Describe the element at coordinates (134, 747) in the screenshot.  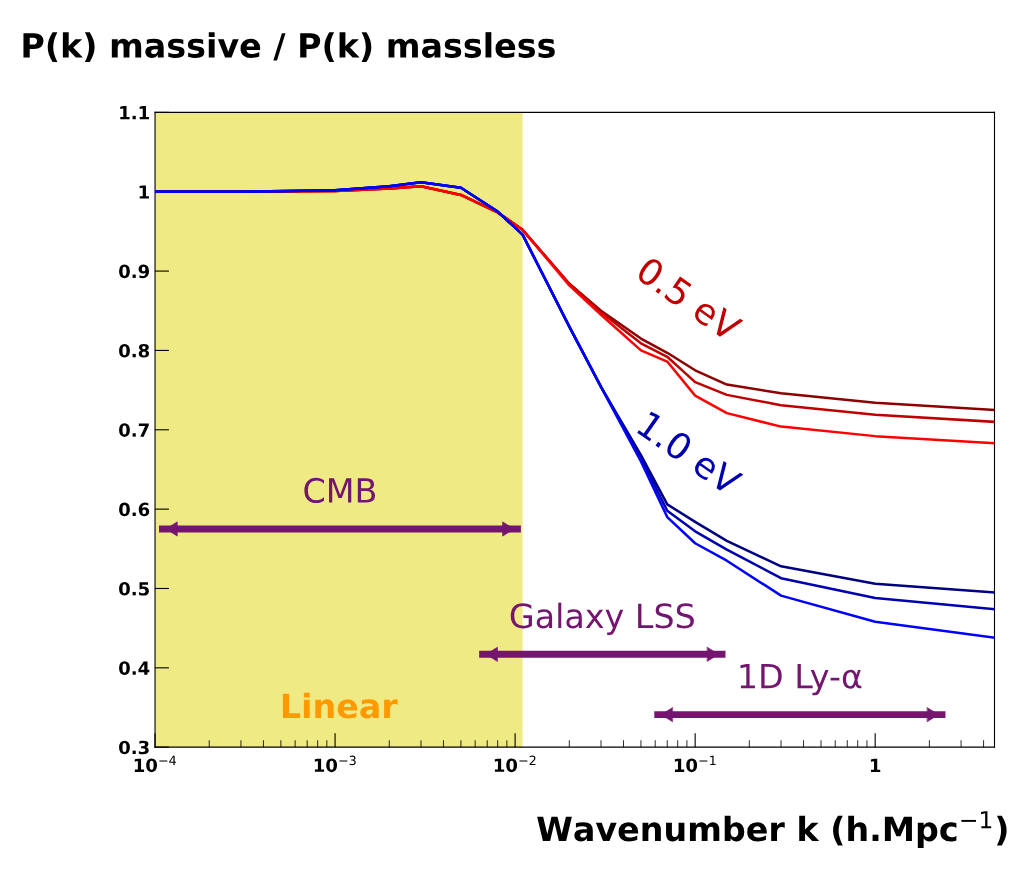
I see `y-tick-label: 0.3` at that location.